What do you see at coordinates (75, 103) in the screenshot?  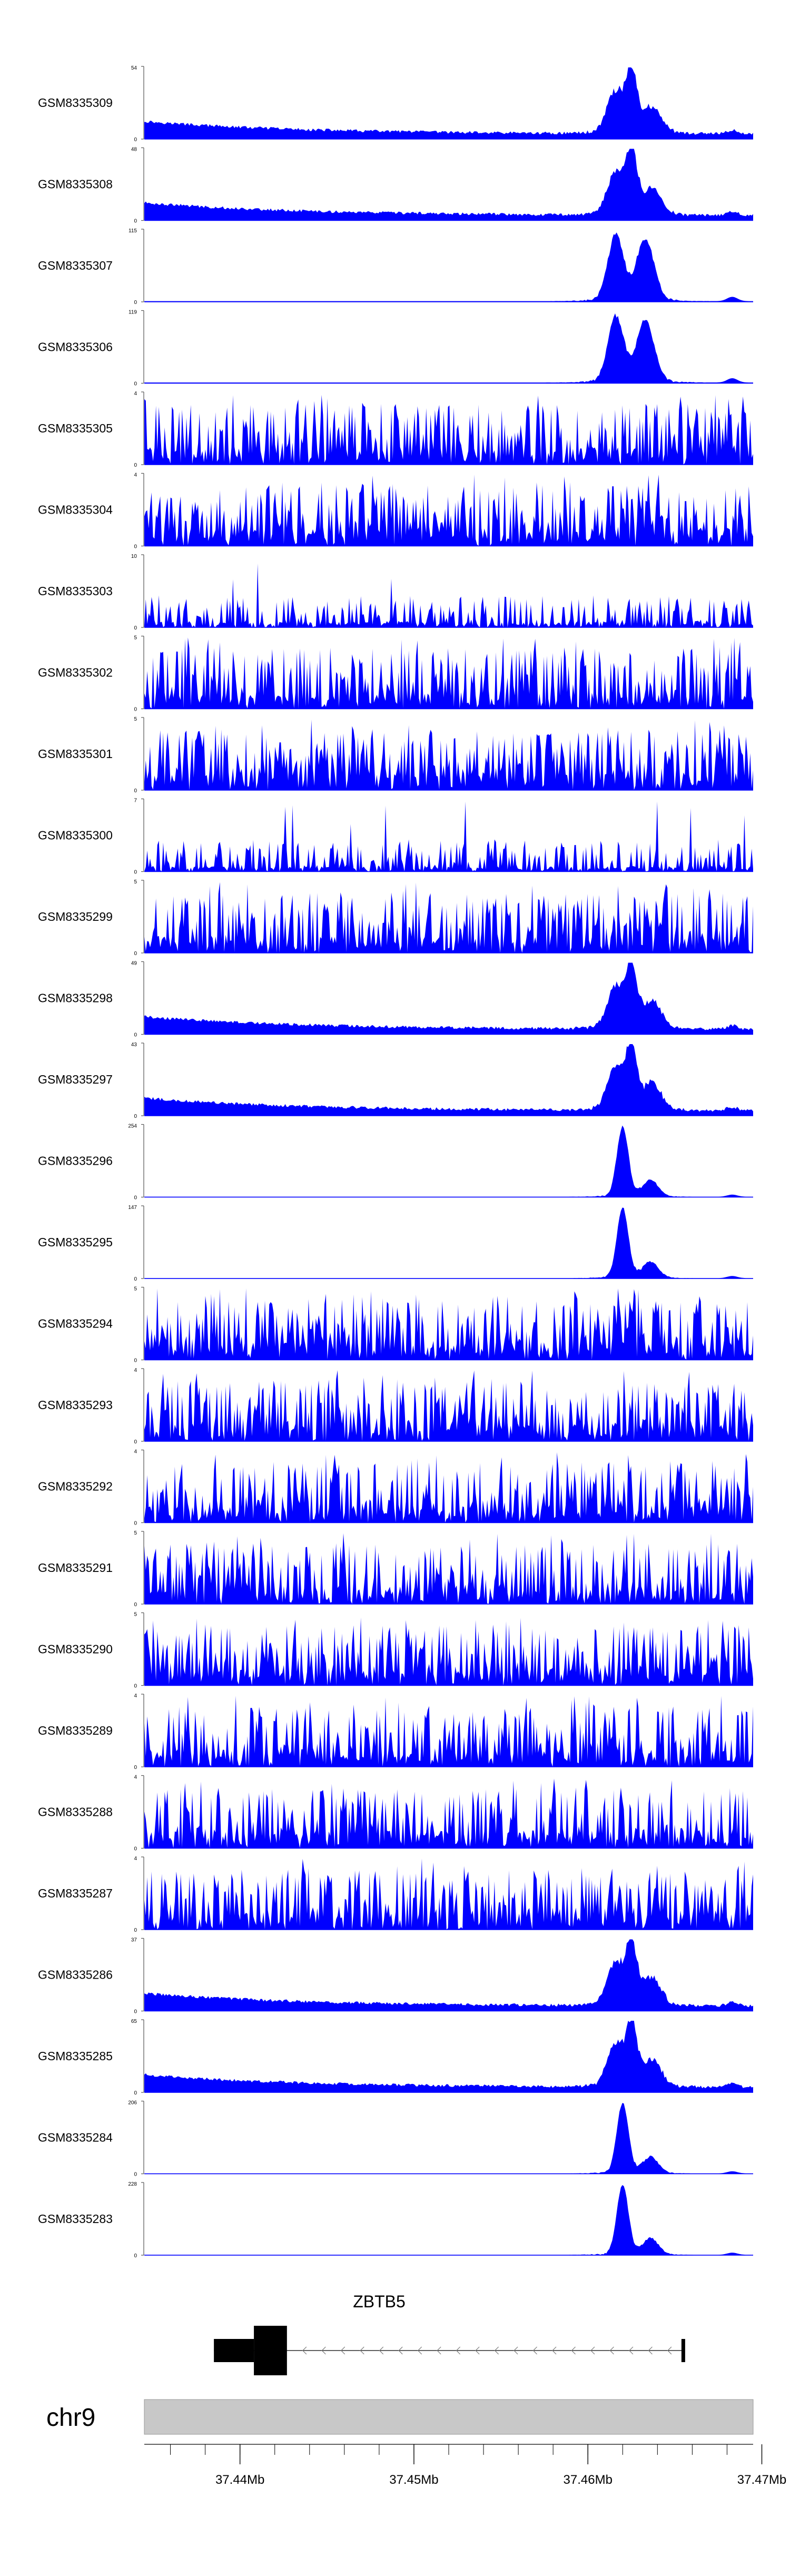 I see `track-label: GSM8335309` at bounding box center [75, 103].